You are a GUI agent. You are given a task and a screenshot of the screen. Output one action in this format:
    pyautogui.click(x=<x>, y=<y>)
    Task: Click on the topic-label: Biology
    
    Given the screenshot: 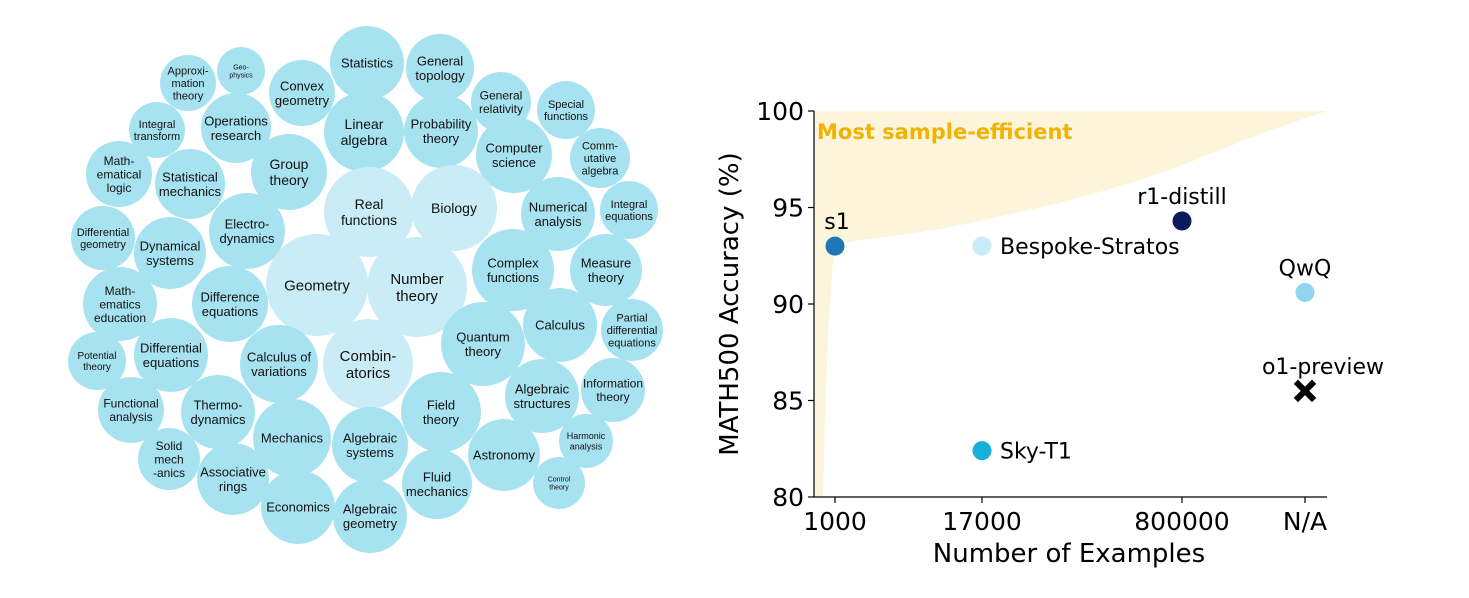 What is the action you would take?
    pyautogui.click(x=454, y=208)
    